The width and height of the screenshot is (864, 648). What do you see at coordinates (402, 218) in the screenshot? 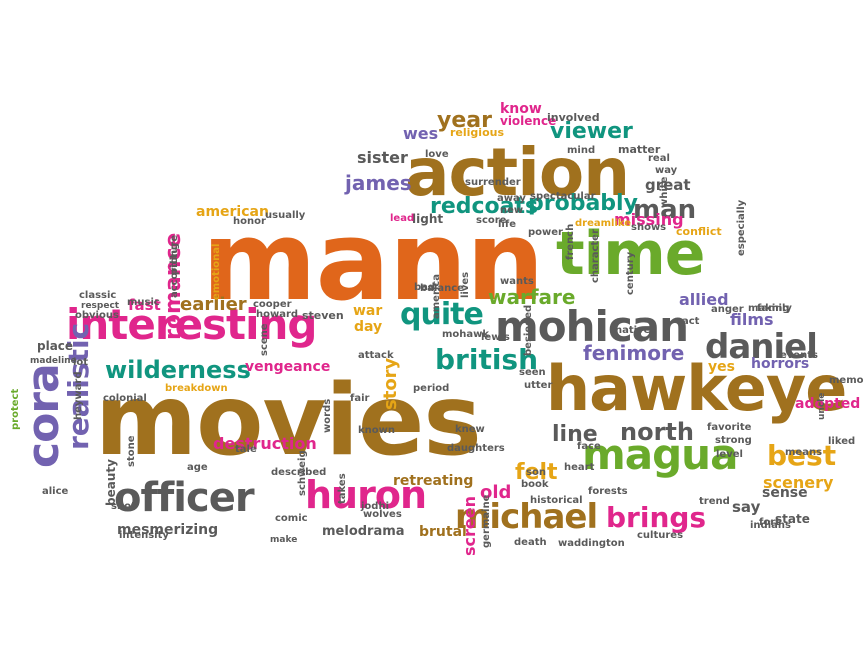
I see `word-lead: lead` at bounding box center [402, 218].